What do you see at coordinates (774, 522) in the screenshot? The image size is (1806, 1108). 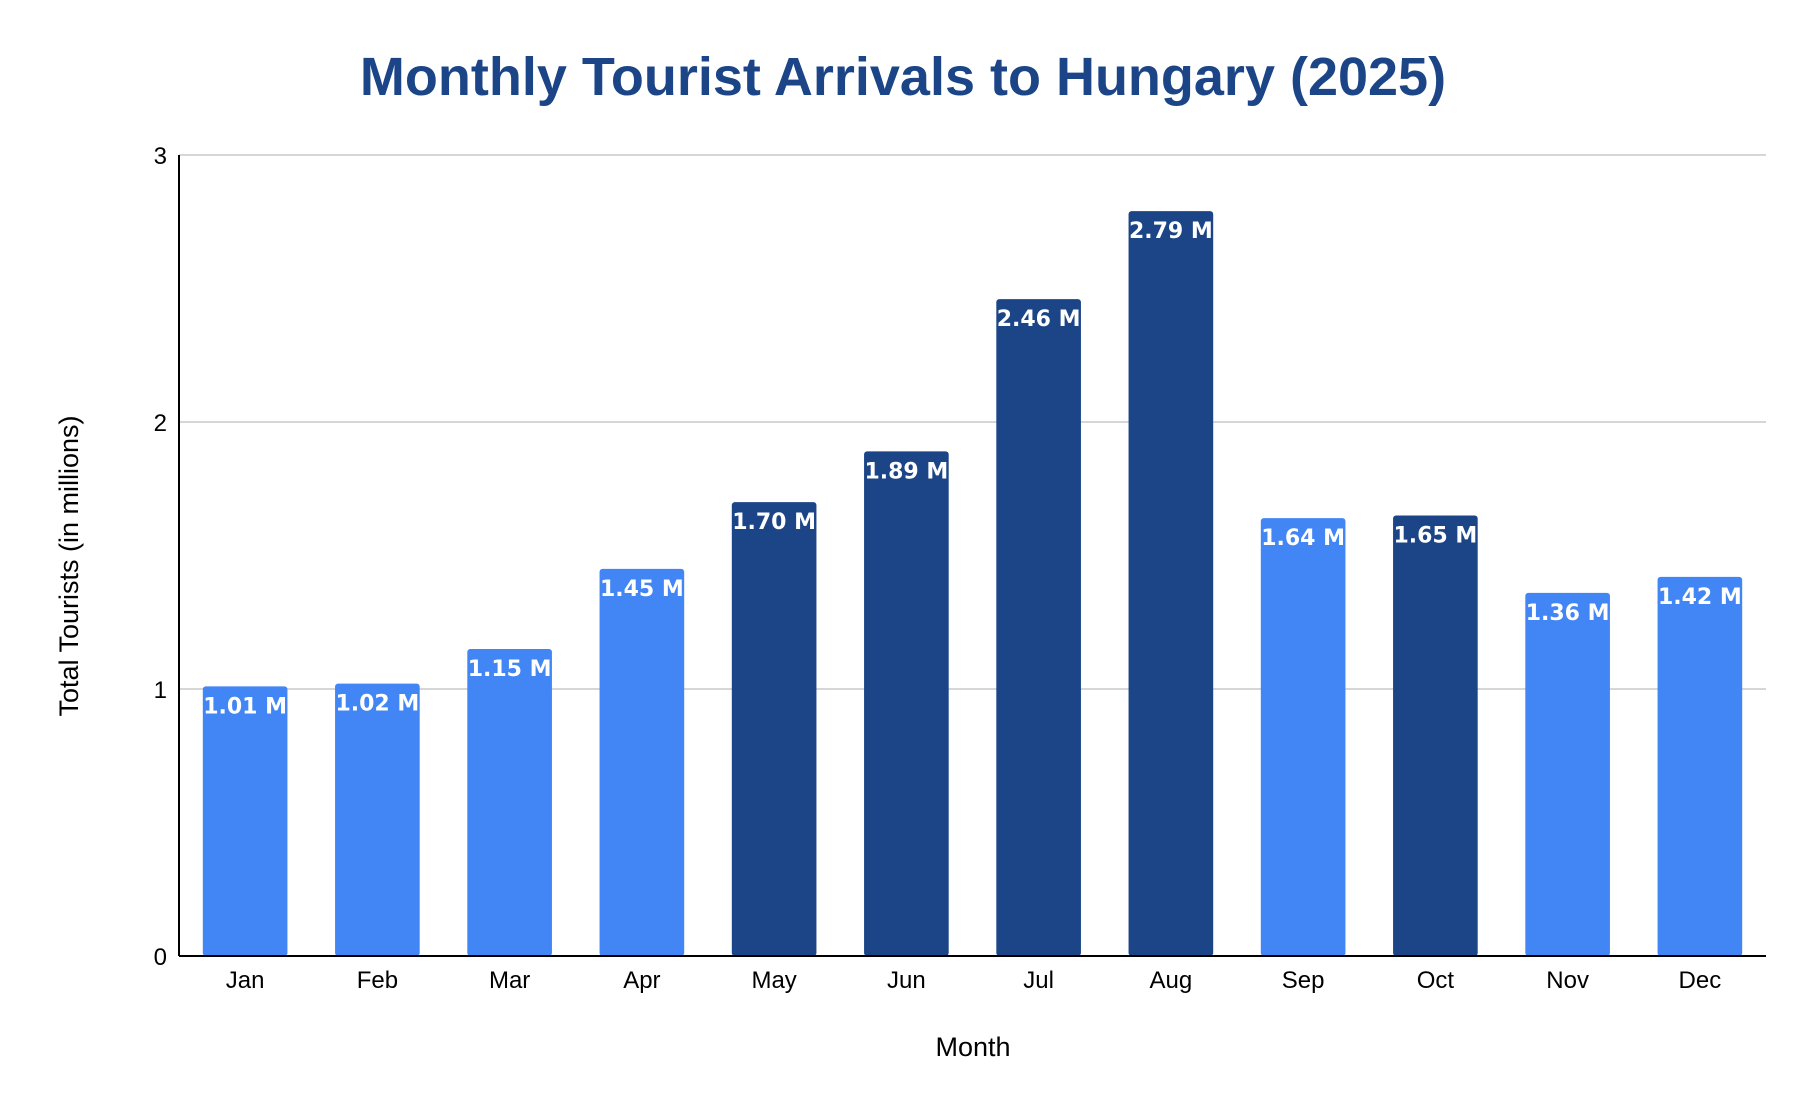 I see `bar-data-label: 1.70 M` at bounding box center [774, 522].